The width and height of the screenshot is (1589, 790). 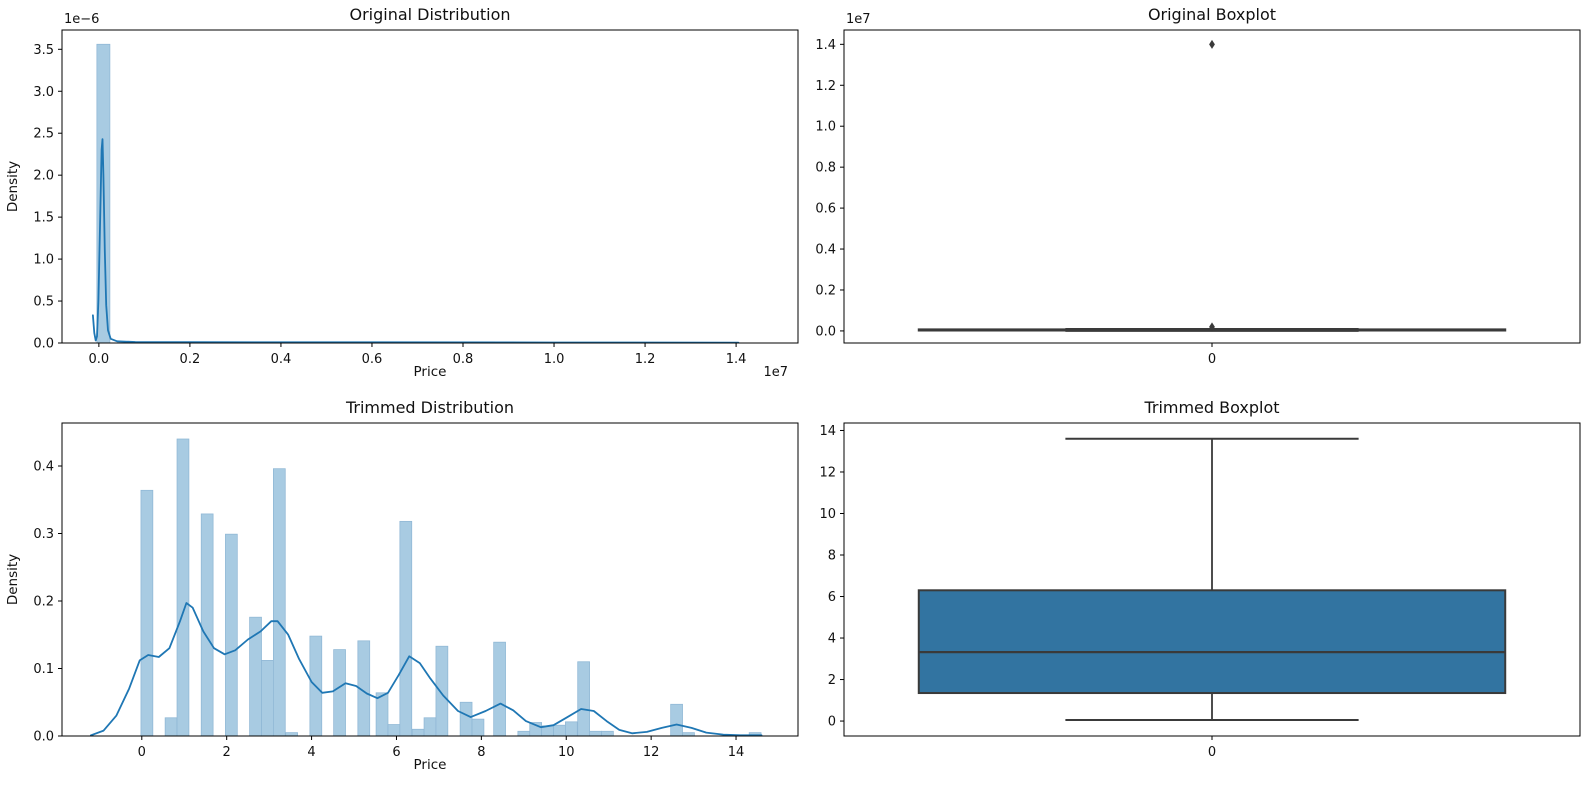 What do you see at coordinates (736, 752) in the screenshot?
I see `x-tick-label: 14` at bounding box center [736, 752].